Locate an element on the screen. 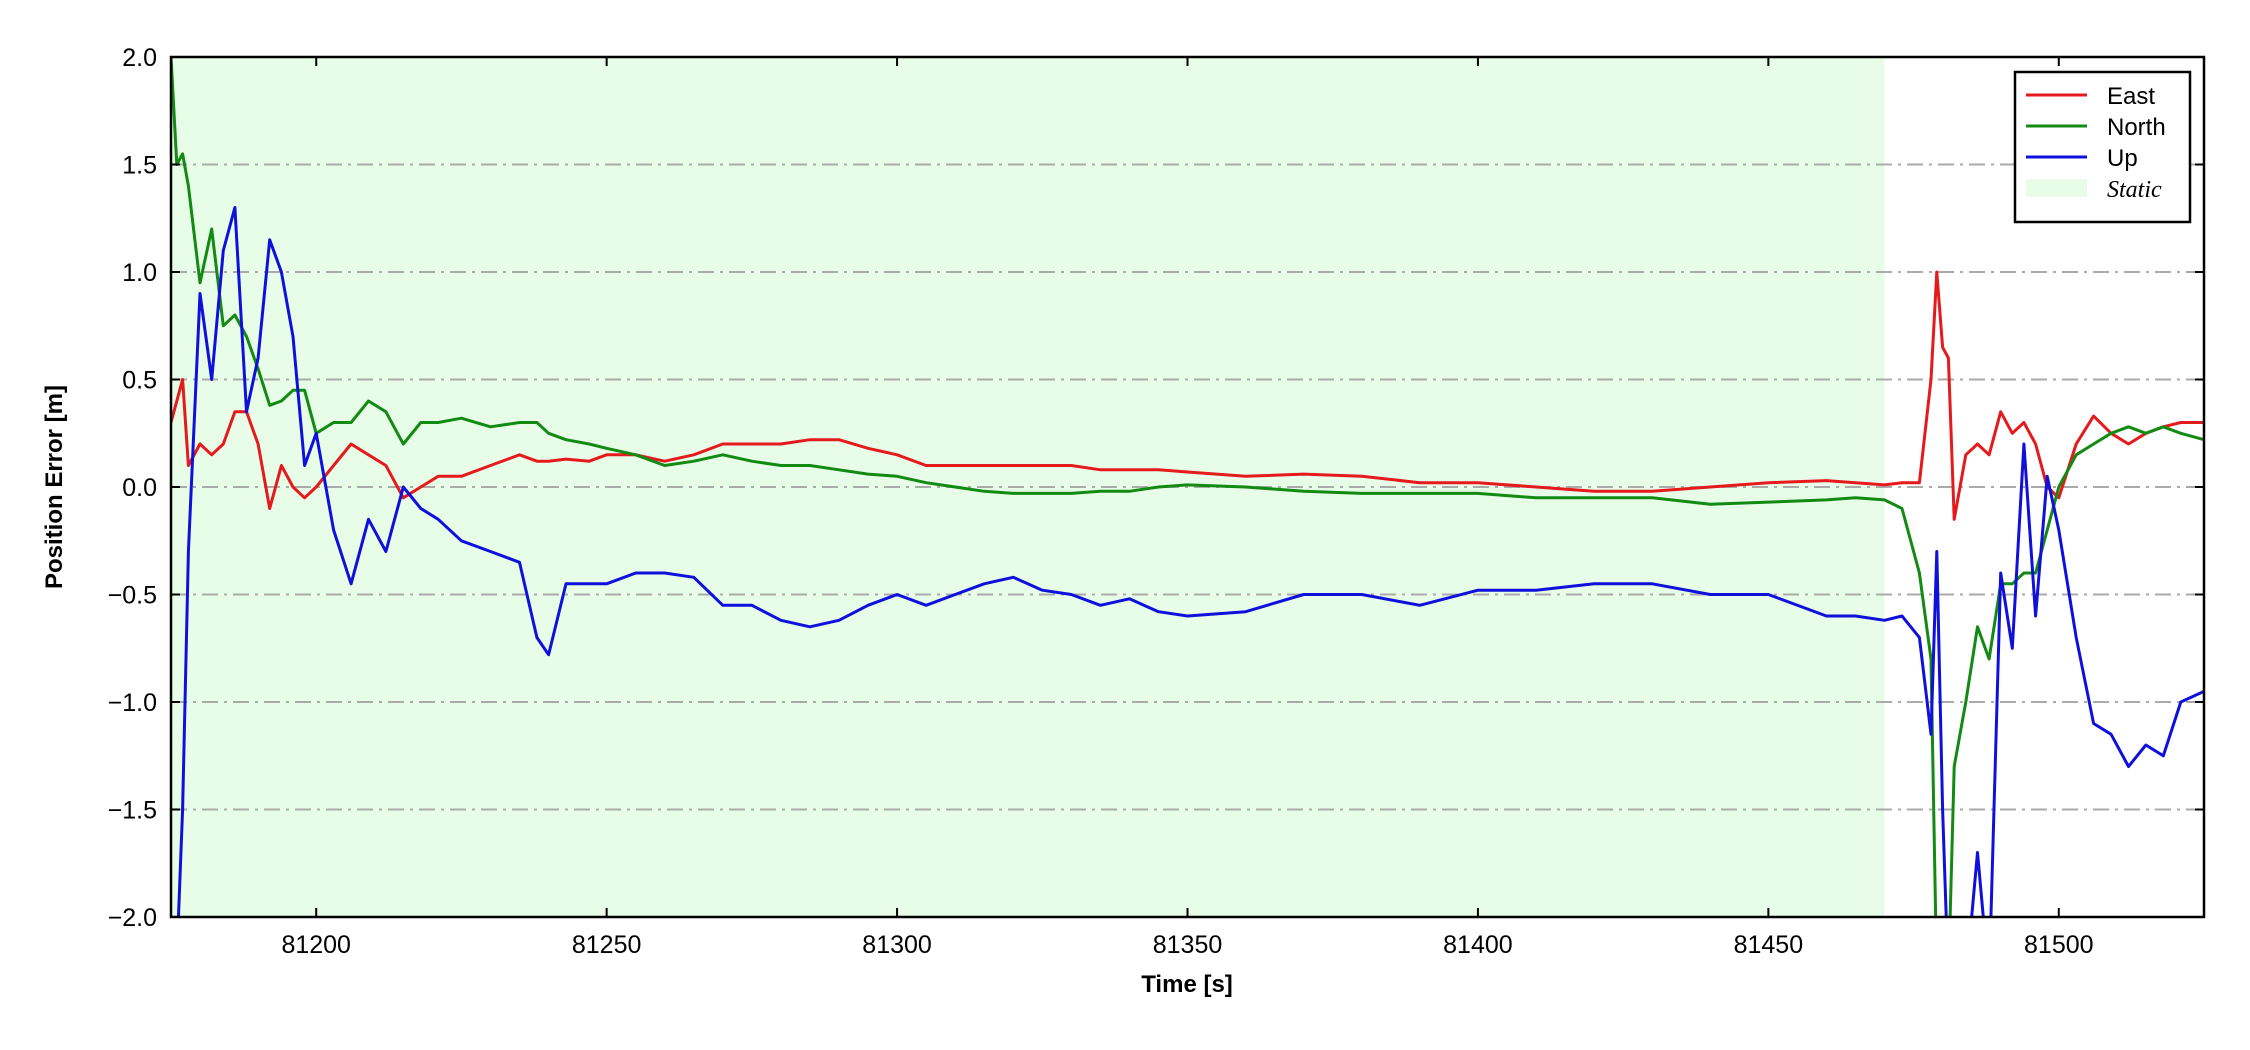 Image resolution: width=2250 pixels, height=1050 pixels. y-tick-label: −1.0 is located at coordinates (132, 703).